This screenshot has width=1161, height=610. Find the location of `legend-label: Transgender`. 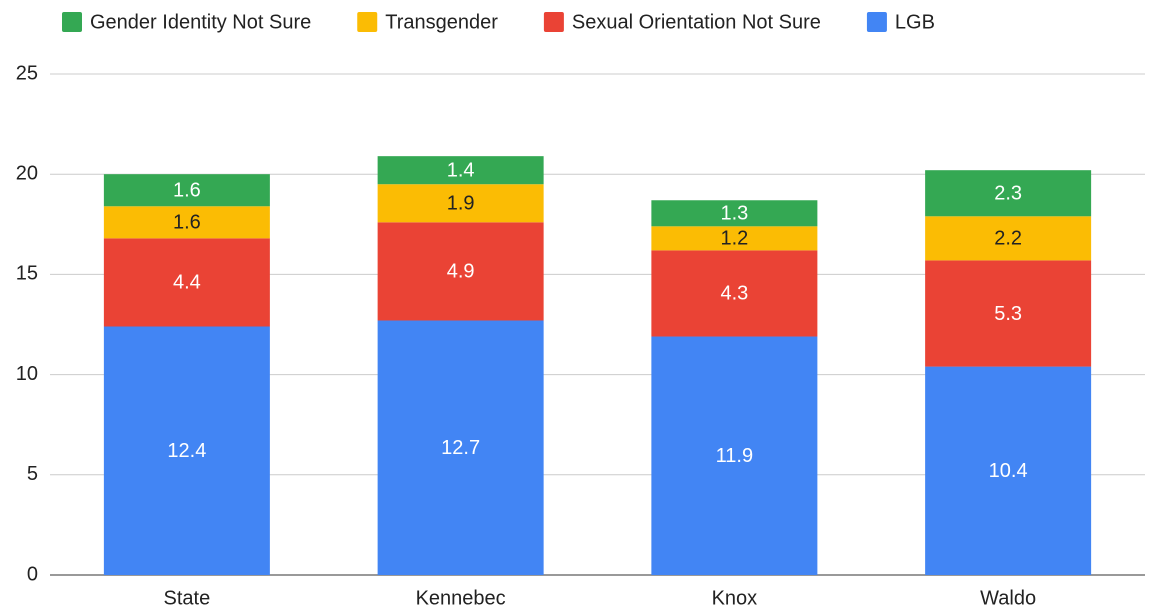

legend-label: Transgender is located at coordinates (441, 22).